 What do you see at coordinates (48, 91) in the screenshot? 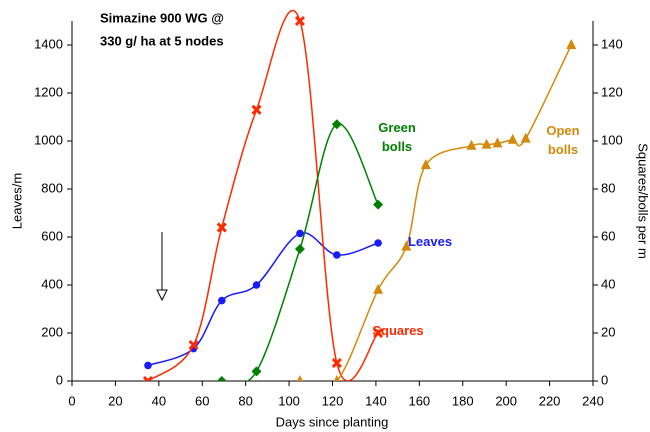
I see `y-tick-label: 1200` at bounding box center [48, 91].